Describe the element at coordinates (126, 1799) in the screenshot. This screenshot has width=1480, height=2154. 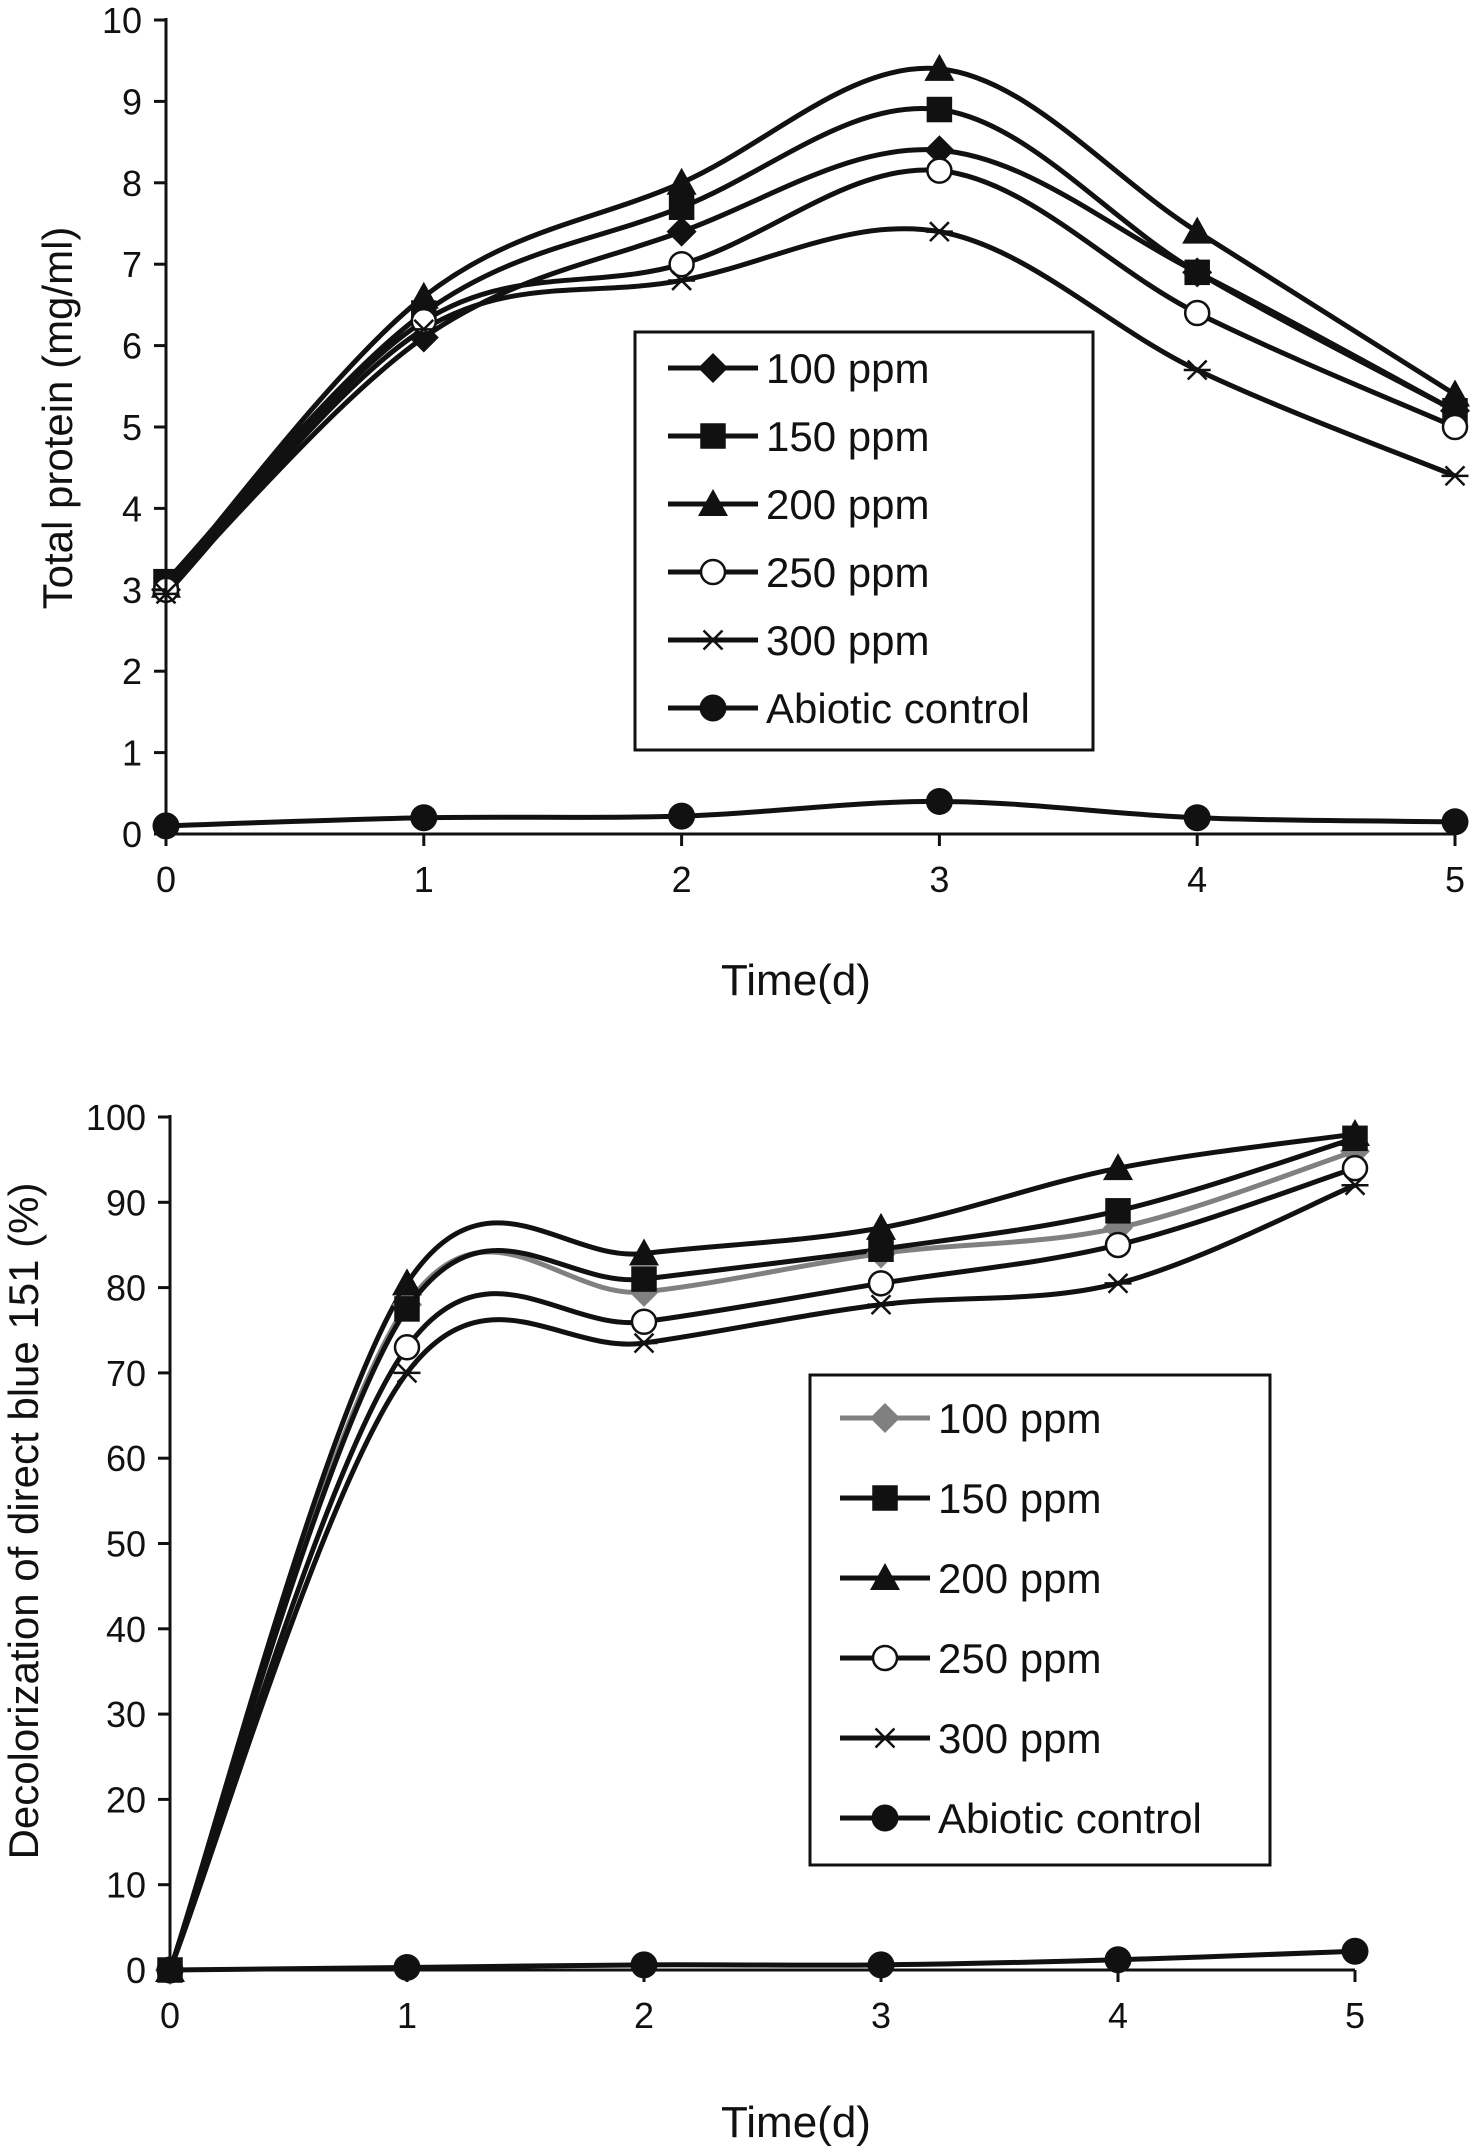
I see `decolorization-y-tick-label: 20` at that location.